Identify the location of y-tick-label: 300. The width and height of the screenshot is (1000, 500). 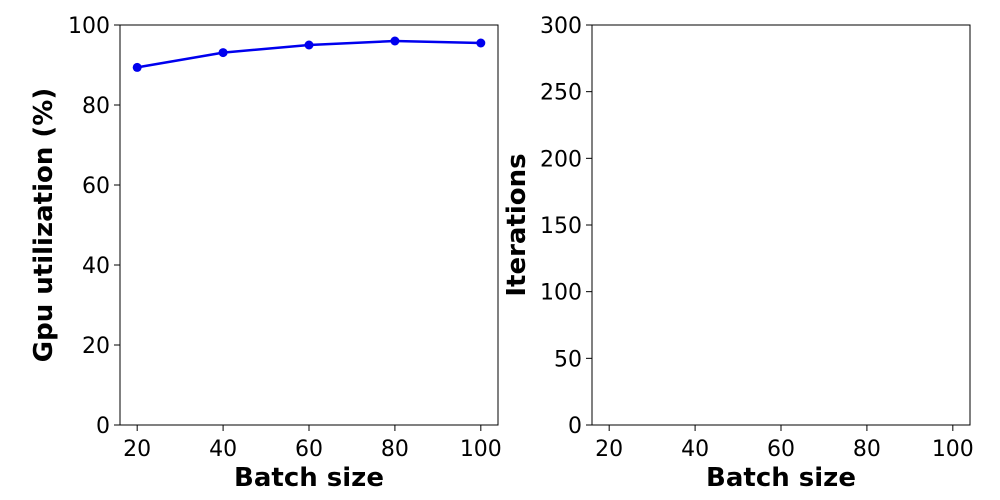
(561, 26).